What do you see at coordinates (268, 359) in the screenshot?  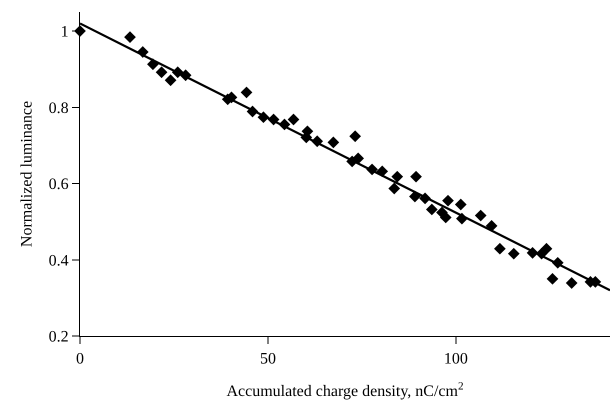 I see `x-tick-label: 50` at bounding box center [268, 359].